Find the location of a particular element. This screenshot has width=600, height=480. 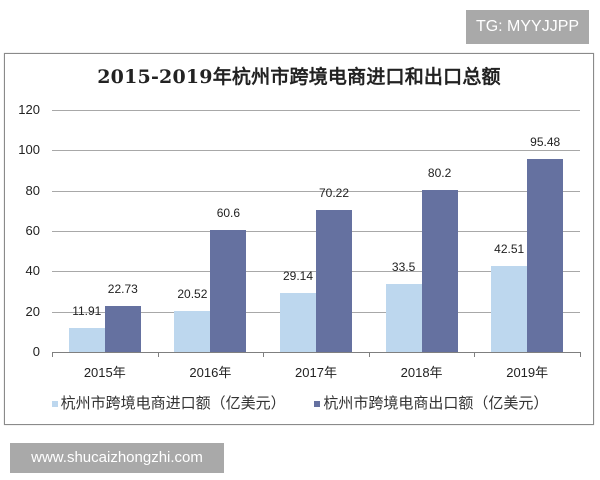

data-label-export: 70.22 is located at coordinates (334, 193).